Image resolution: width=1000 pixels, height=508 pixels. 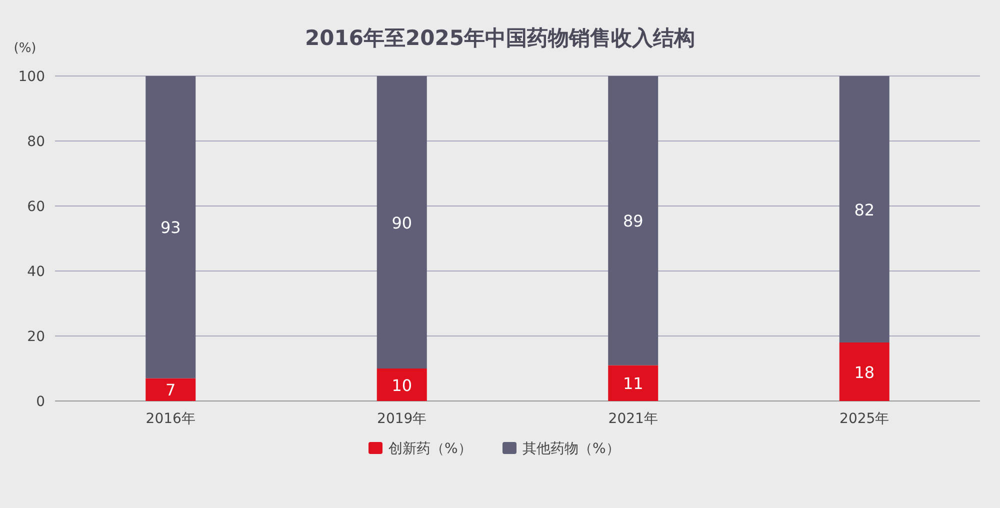 I want to click on data-label: 89, so click(x=633, y=221).